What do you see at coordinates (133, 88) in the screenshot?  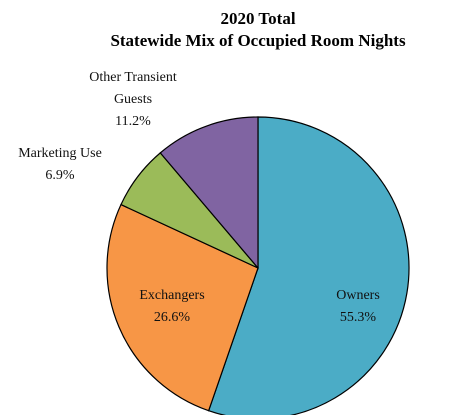 I see `category-label: Other Transient Guests` at bounding box center [133, 88].